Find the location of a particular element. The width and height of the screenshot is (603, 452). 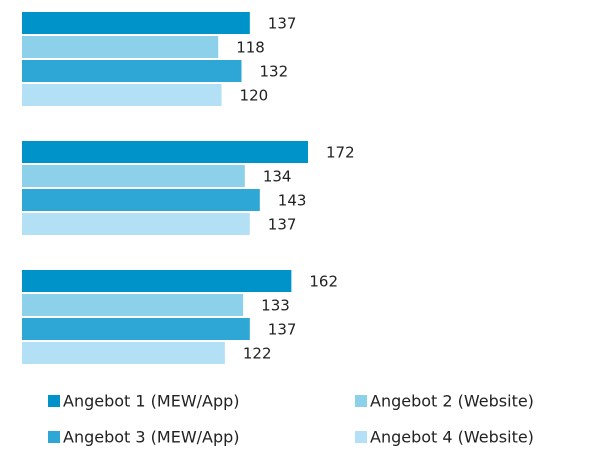

legend-label: Angebot 2 (Website) is located at coordinates (452, 401).